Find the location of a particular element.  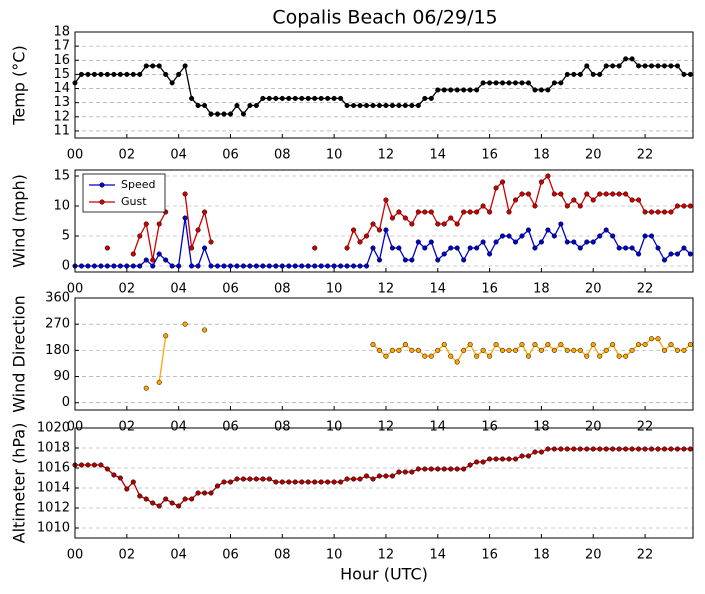

legend-marker is located at coordinates (102, 185).